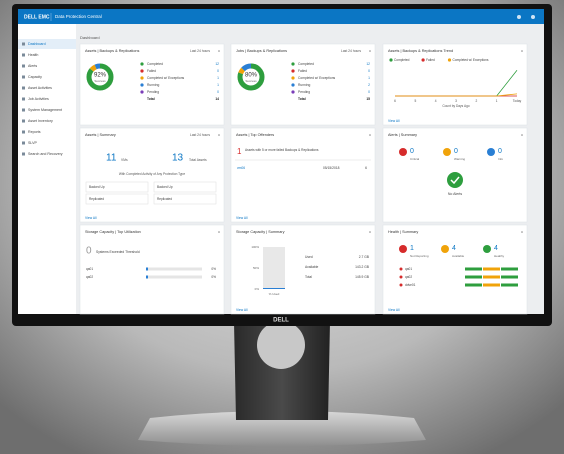 The height and width of the screenshot is (454, 564). What do you see at coordinates (533, 17) in the screenshot?
I see `settings-icon` at bounding box center [533, 17].